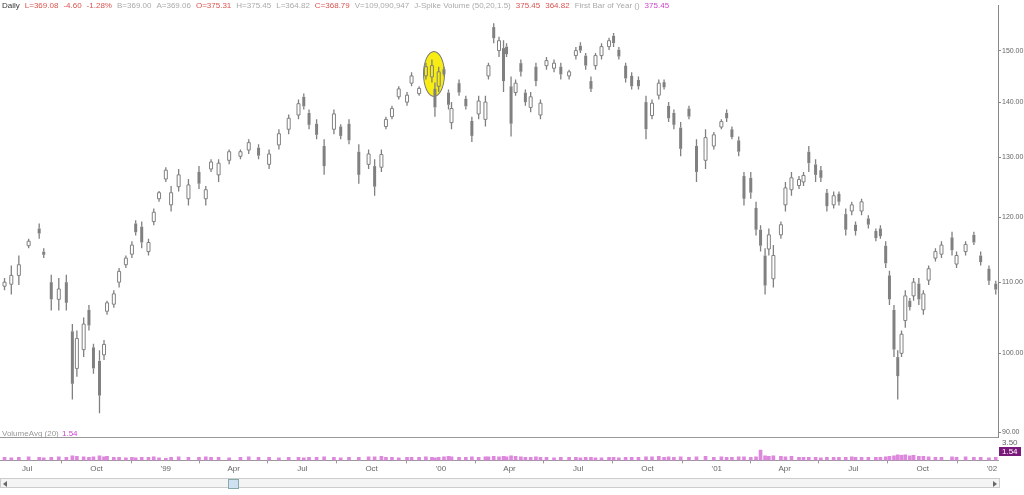 The width and height of the screenshot is (1024, 495). Describe the element at coordinates (11, 5) in the screenshot. I see `chart-title: Daily` at that location.